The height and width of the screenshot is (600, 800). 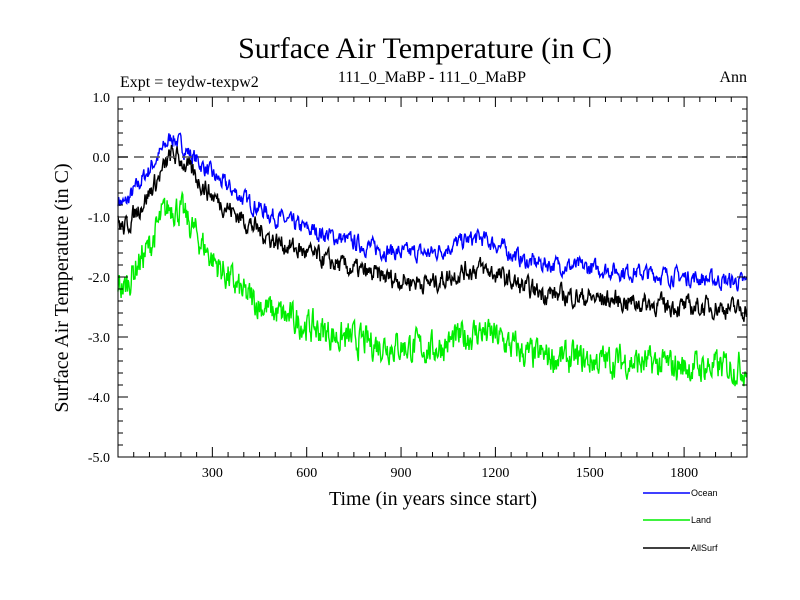 What do you see at coordinates (590, 473) in the screenshot?
I see `x-tick-label: 1500` at bounding box center [590, 473].